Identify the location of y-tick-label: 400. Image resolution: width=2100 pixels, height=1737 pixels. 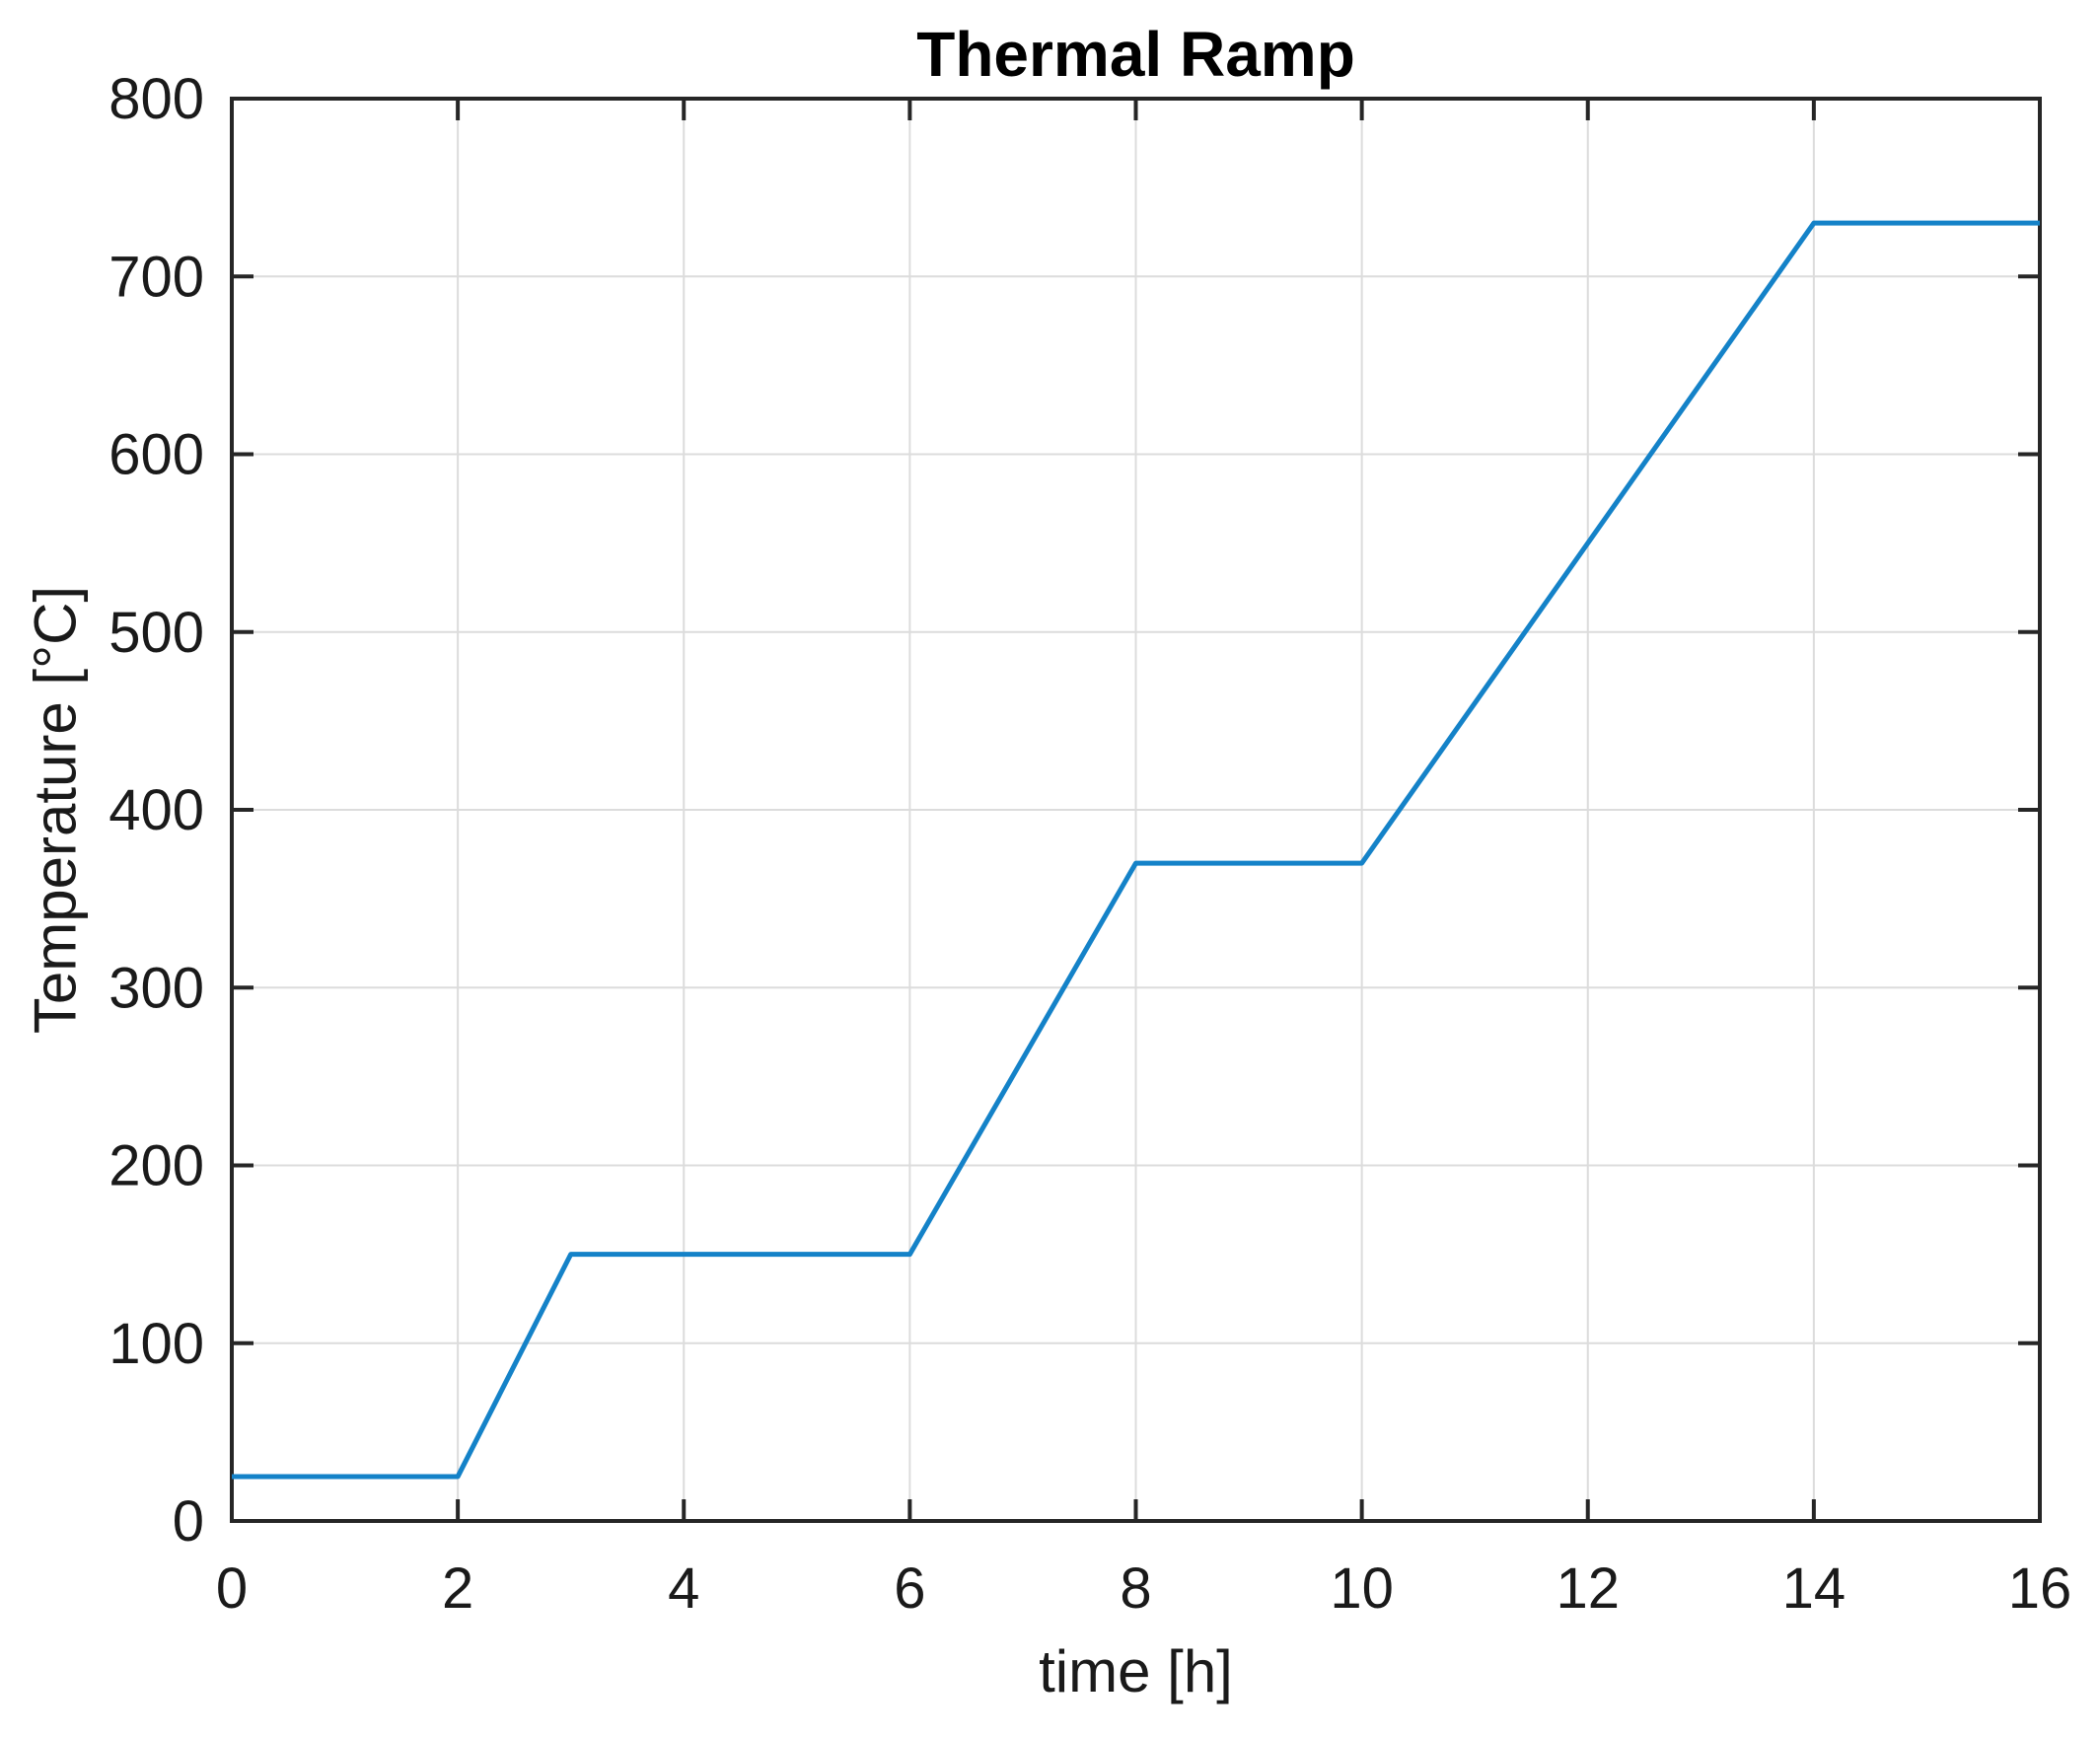
(156, 810).